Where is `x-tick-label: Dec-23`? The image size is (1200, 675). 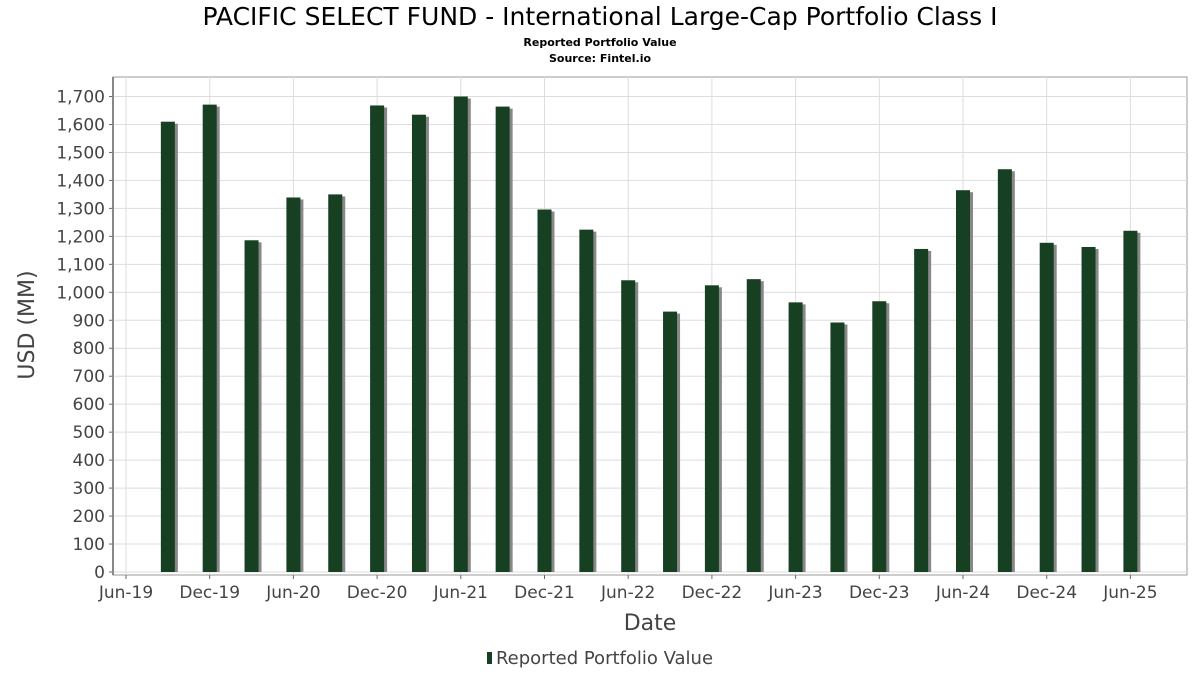
x-tick-label: Dec-23 is located at coordinates (879, 593).